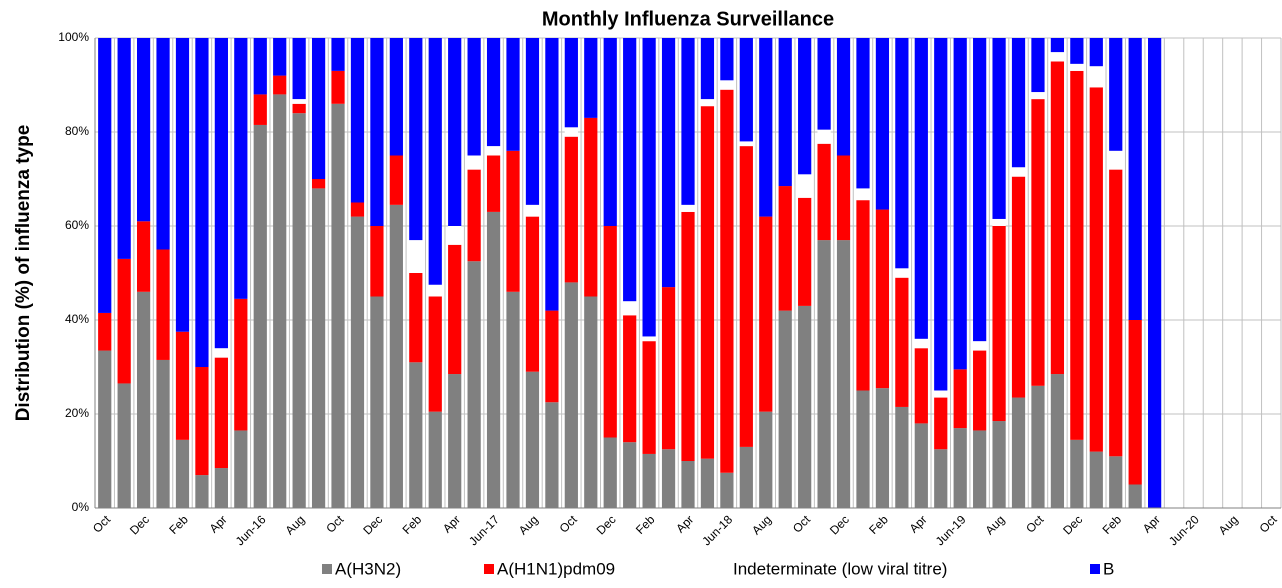  I want to click on x-tick-label: Feb, so click(412, 524).